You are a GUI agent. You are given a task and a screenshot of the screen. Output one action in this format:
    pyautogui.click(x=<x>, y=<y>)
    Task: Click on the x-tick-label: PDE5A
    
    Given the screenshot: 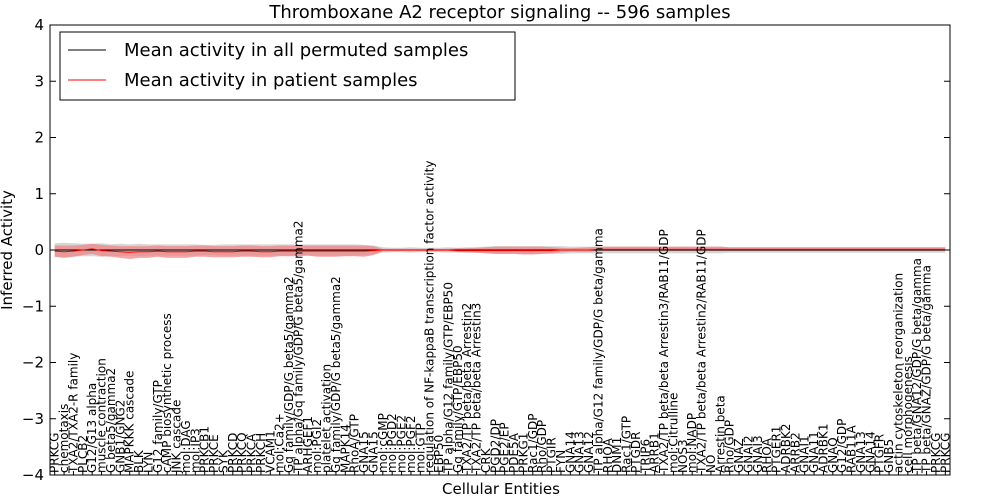 What is the action you would take?
    pyautogui.click(x=514, y=452)
    